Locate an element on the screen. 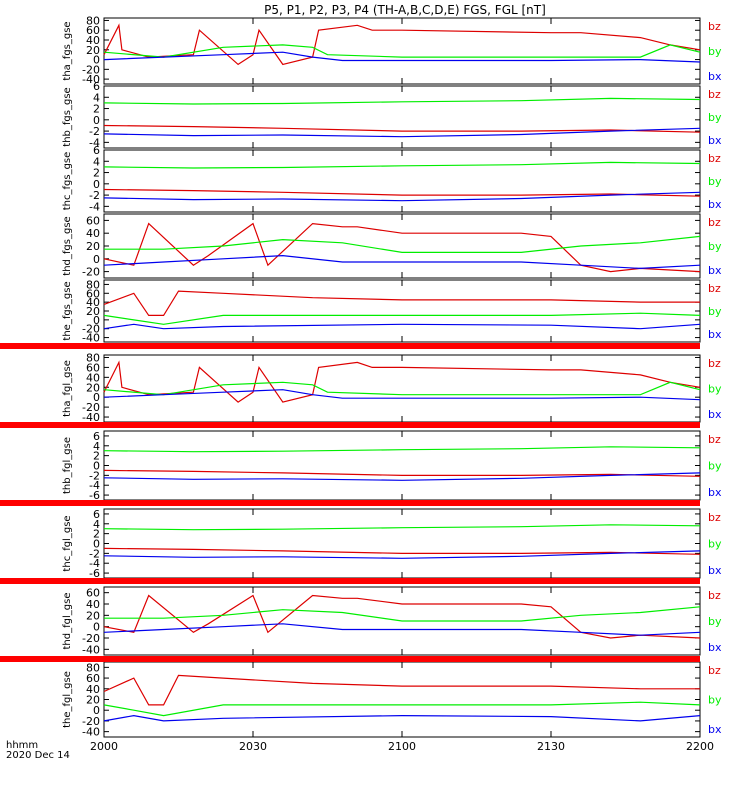  x-tick-label: 2000 is located at coordinates (104, 746).